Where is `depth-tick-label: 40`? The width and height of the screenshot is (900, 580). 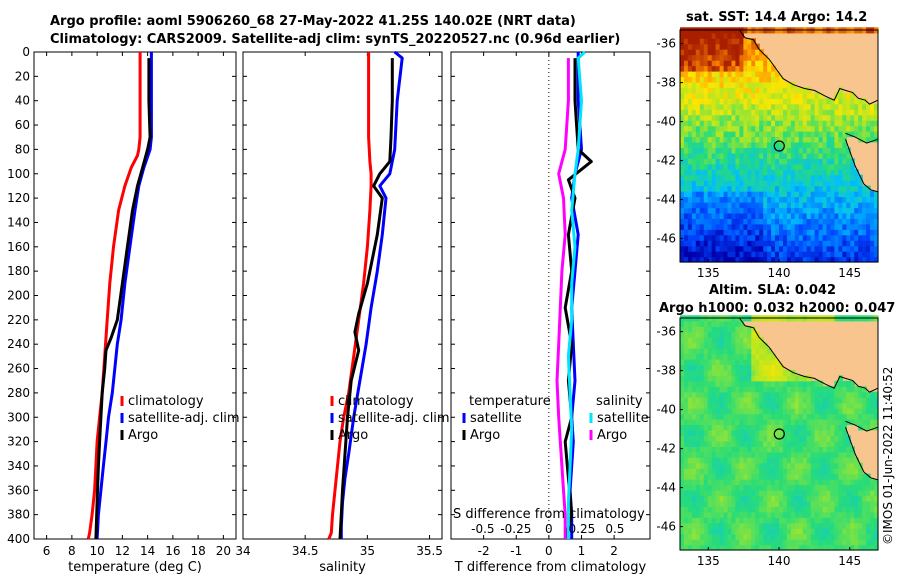 depth-tick-label: 40 is located at coordinates (22, 101).